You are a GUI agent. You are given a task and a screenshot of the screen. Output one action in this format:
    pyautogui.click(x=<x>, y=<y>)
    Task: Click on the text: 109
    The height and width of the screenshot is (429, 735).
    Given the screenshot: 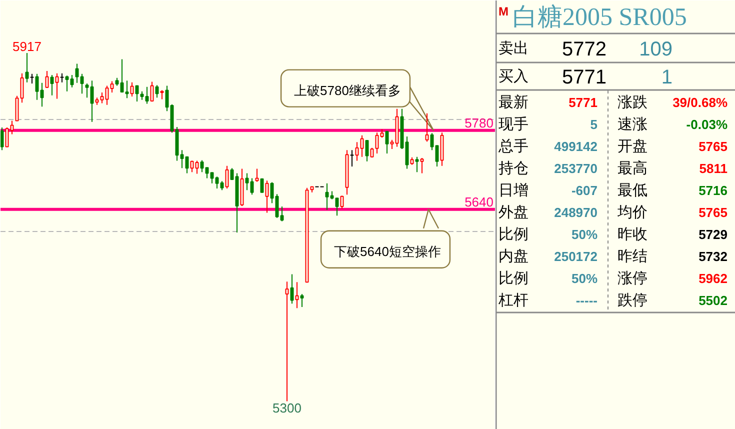 What is the action you would take?
    pyautogui.click(x=656, y=49)
    